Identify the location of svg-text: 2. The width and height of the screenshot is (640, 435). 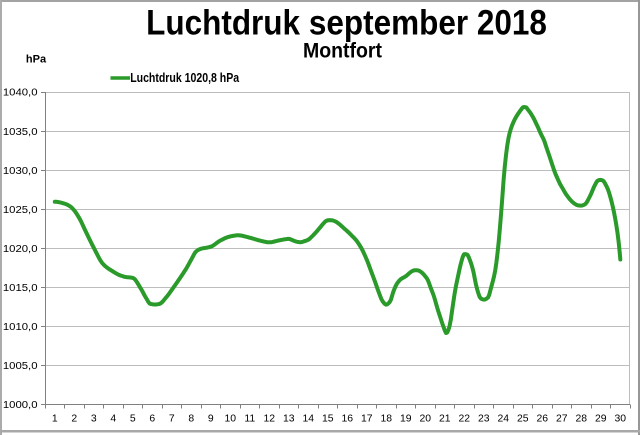
(74, 419).